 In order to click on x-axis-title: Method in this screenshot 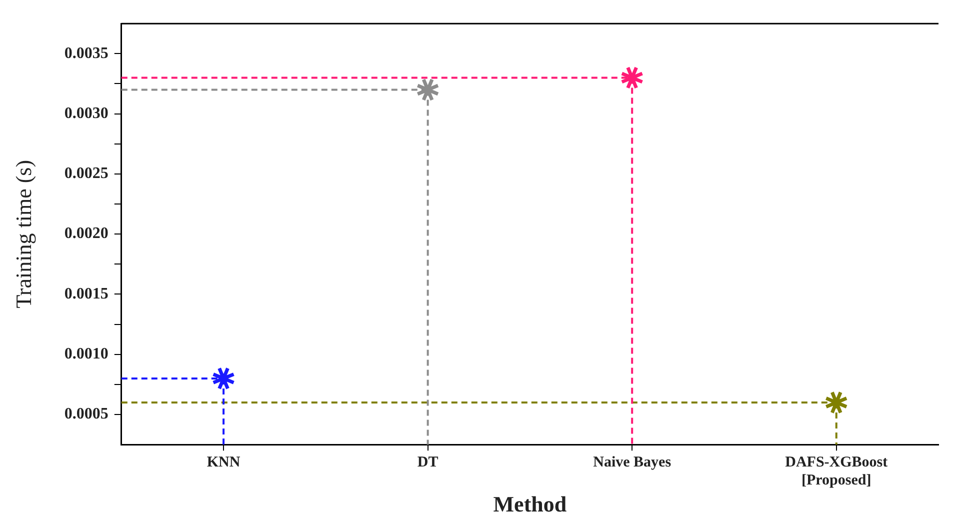, I will do `click(530, 503)`.